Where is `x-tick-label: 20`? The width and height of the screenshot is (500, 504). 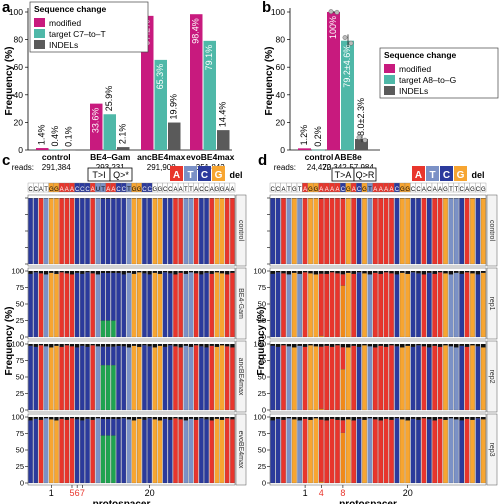
x-tick-label: 20 is located at coordinates (150, 493).